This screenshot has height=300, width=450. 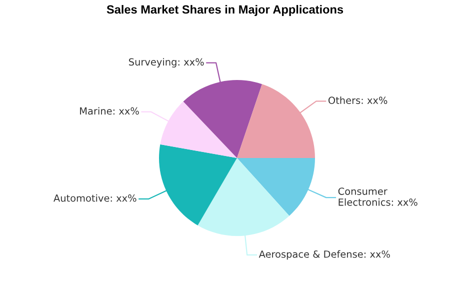 What do you see at coordinates (324, 255) in the screenshot?
I see `slice-label: Aerospace & Defense: xx%` at bounding box center [324, 255].